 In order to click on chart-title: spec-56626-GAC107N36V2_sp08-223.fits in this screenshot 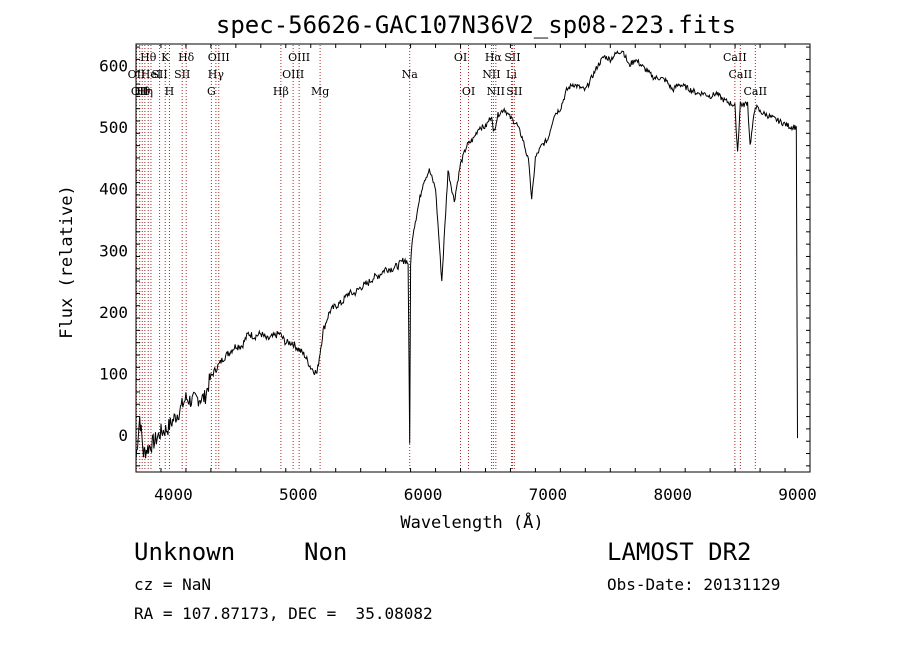, I will do `click(476, 25)`.